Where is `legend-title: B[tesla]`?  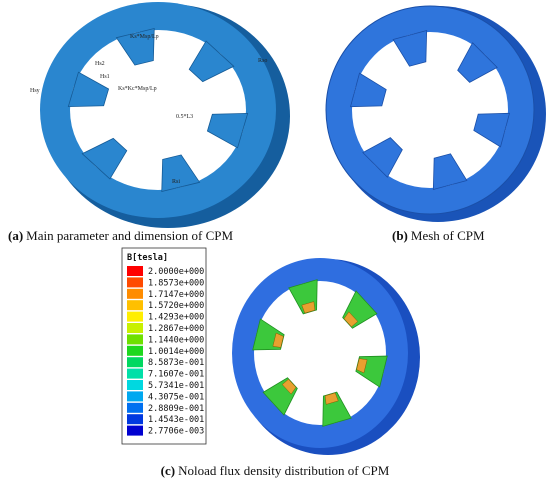
legend-title: B[tesla] is located at coordinates (147, 258).